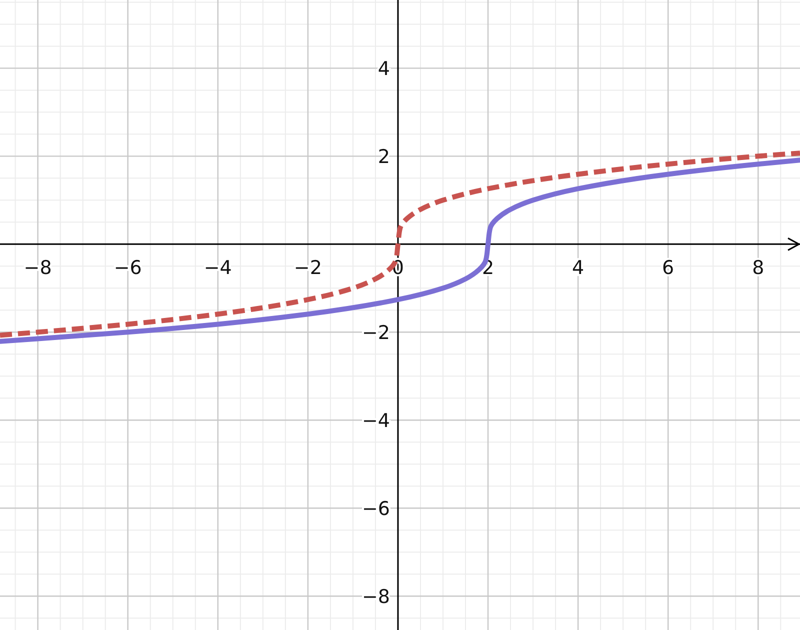 The width and height of the screenshot is (800, 630). What do you see at coordinates (668, 268) in the screenshot?
I see `x-tick-label: 6` at bounding box center [668, 268].